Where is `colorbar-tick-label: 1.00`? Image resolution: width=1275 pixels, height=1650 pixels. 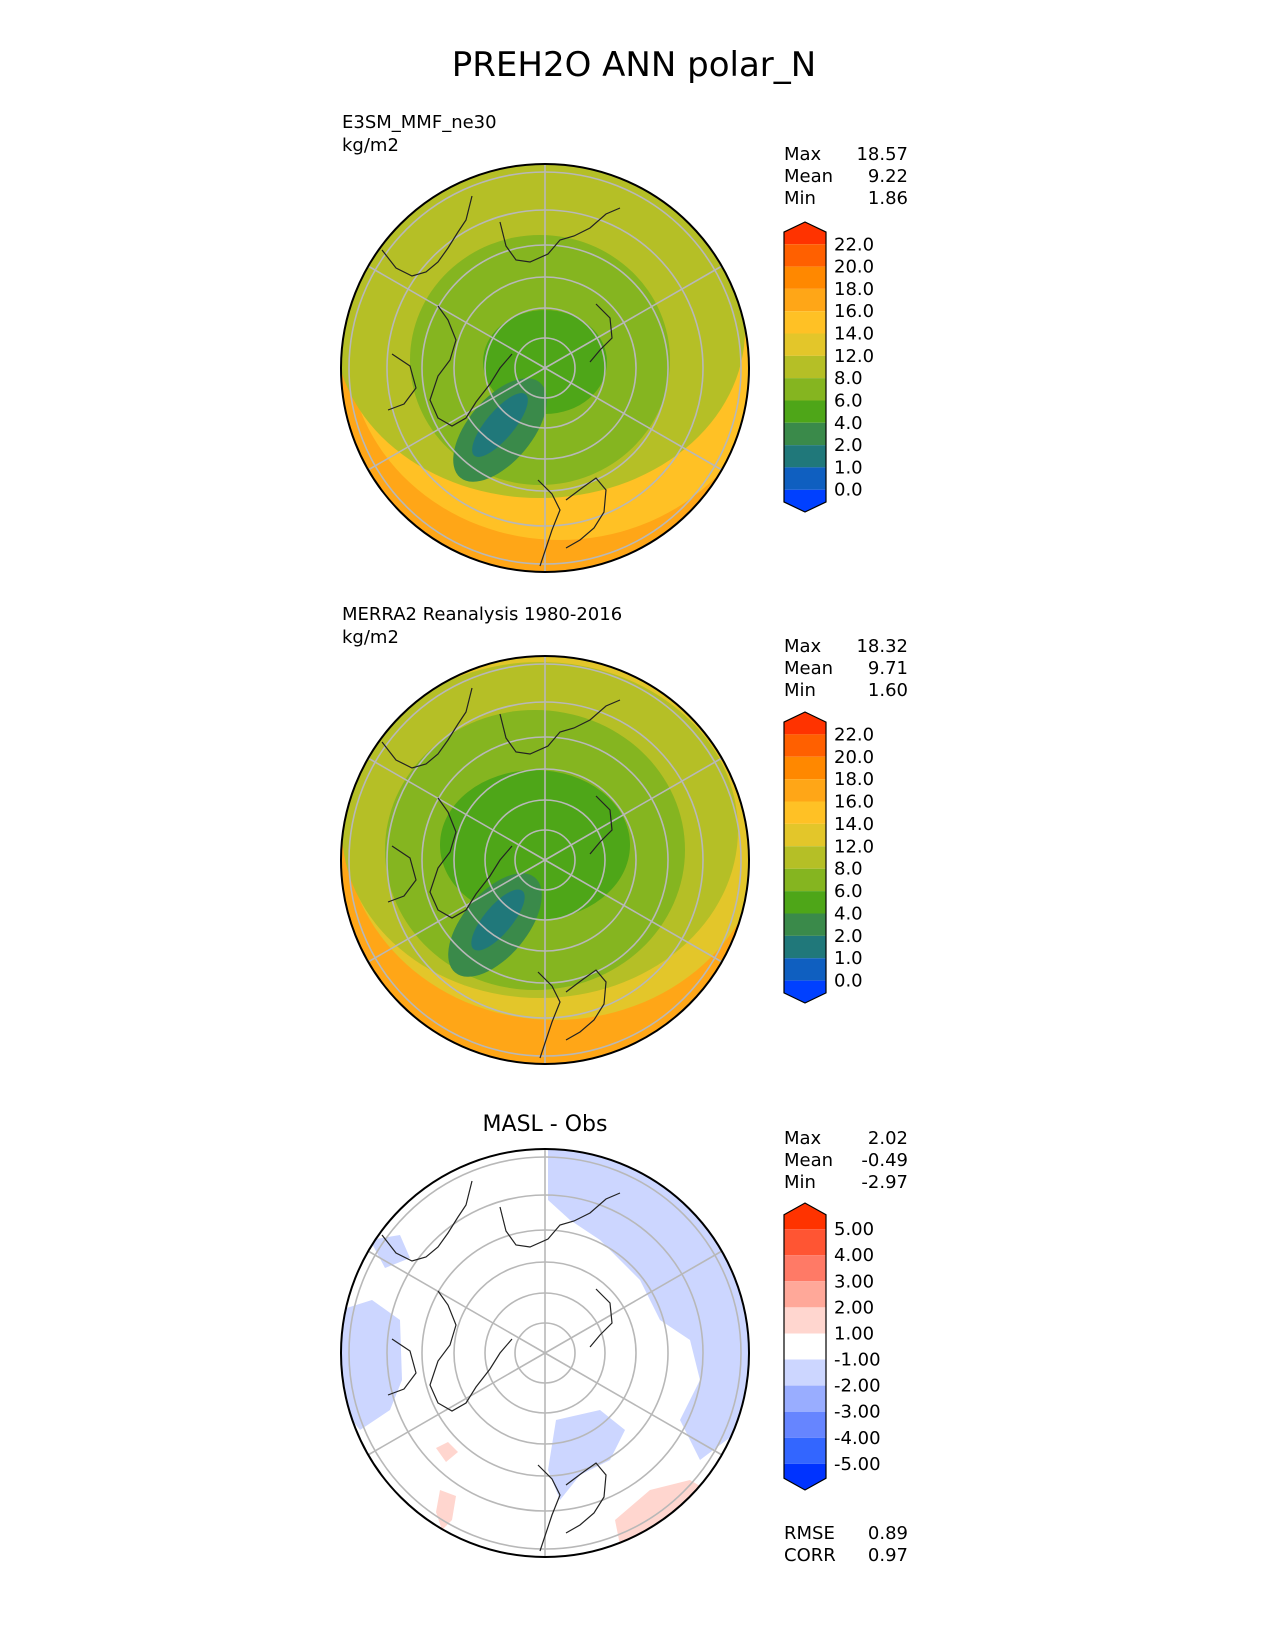
colorbar-tick-label: 1.00 is located at coordinates (854, 1333).